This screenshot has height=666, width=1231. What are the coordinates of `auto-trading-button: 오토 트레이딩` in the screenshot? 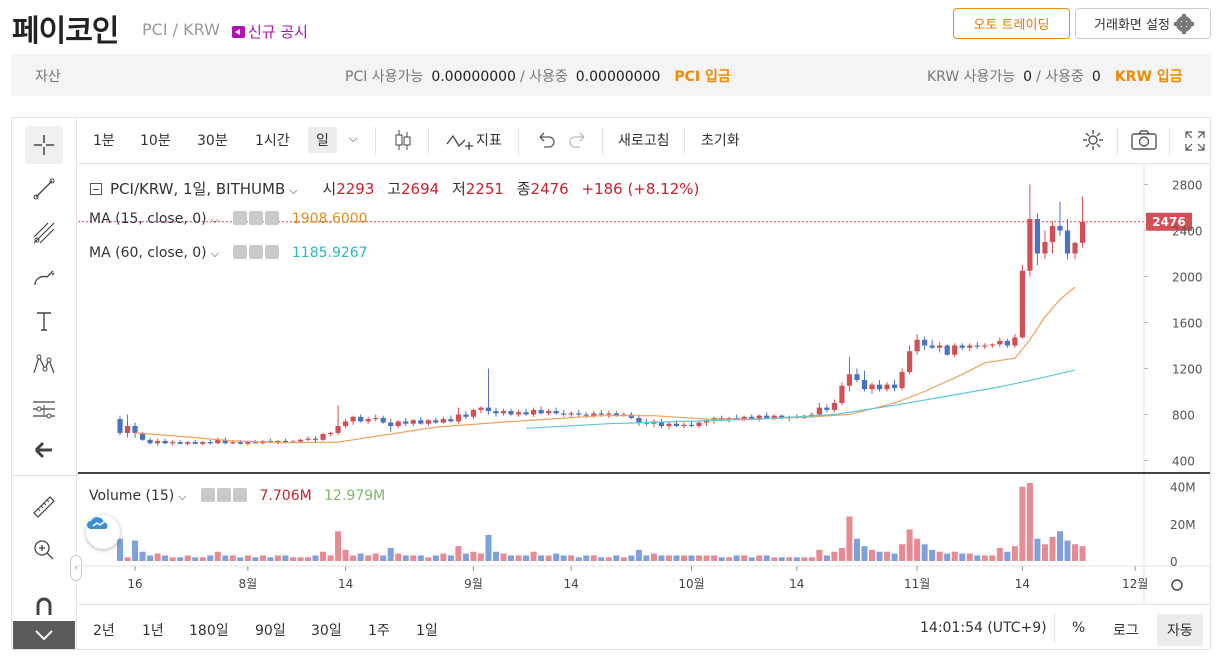 It's located at (1011, 23).